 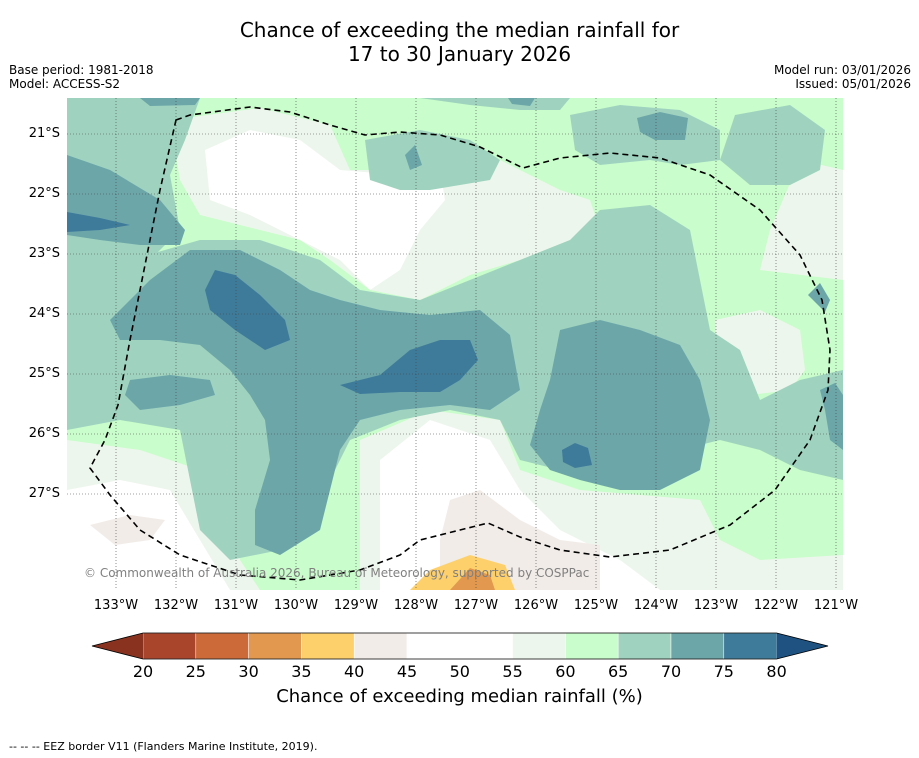 What do you see at coordinates (354, 671) in the screenshot?
I see `colorbar-tick-label: 40` at bounding box center [354, 671].